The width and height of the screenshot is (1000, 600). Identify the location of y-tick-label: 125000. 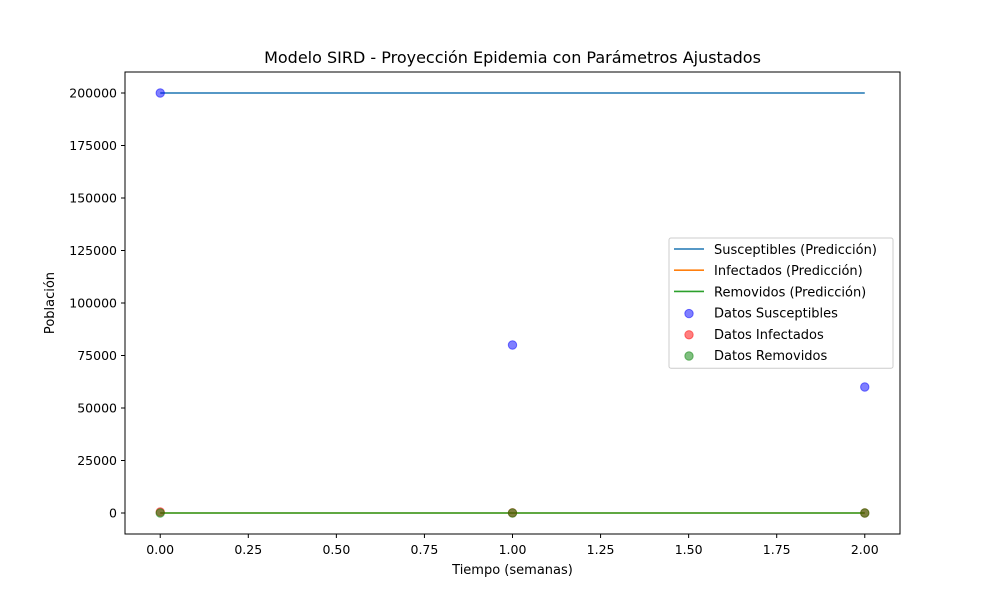
(93, 250).